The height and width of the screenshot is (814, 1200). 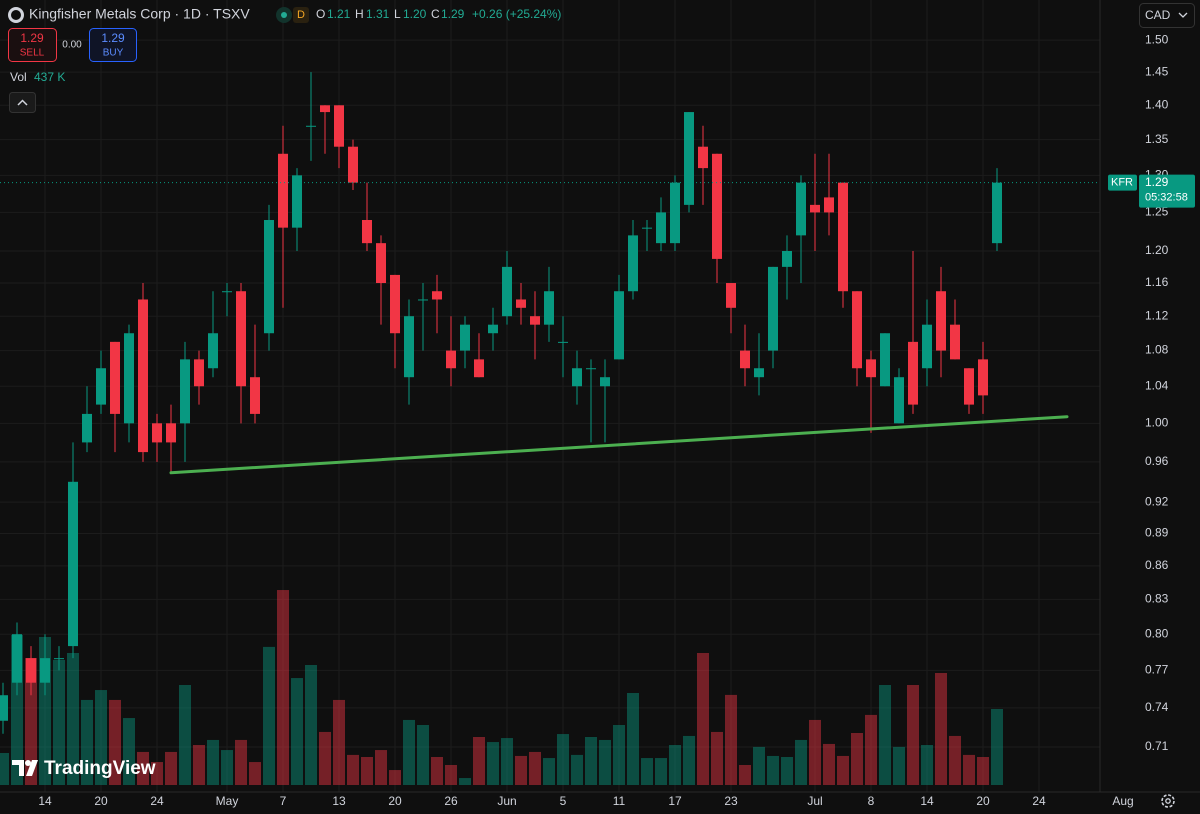 What do you see at coordinates (139, 14) in the screenshot?
I see `symbol-title: Kingfisher Metals Corp · 1D · TSXV` at bounding box center [139, 14].